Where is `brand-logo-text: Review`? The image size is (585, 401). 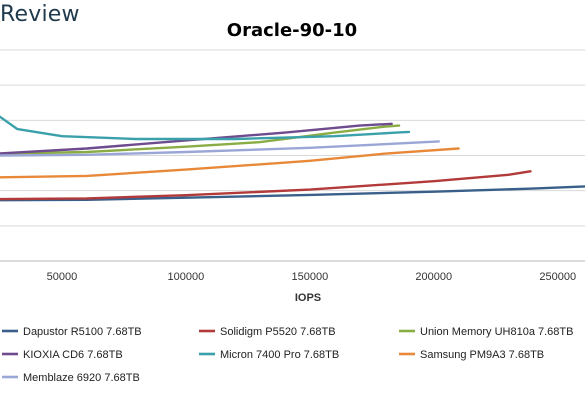 brand-logo-text: Review is located at coordinates (40, 14).